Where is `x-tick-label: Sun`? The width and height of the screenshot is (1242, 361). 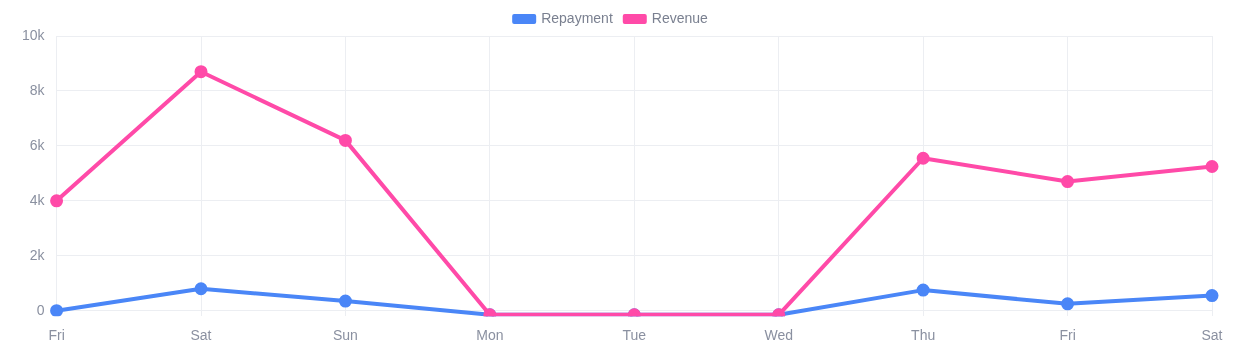 x-tick-label: Sun is located at coordinates (345, 335).